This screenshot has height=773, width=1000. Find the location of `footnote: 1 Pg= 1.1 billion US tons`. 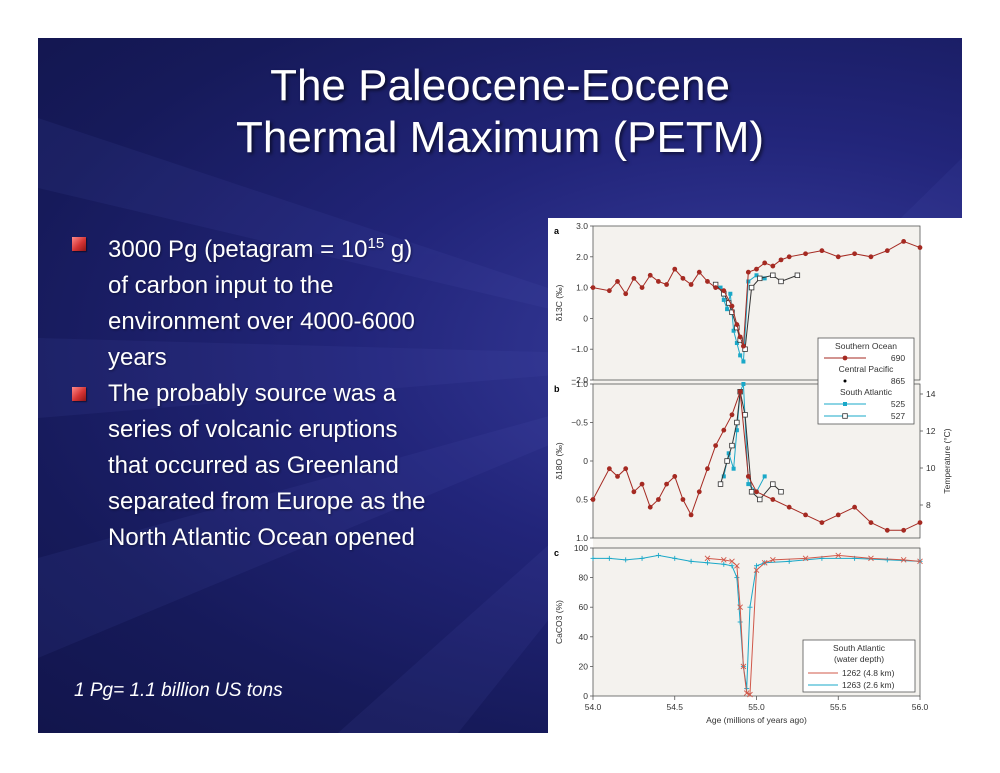

footnote: 1 Pg= 1.1 billion US tons is located at coordinates (178, 690).